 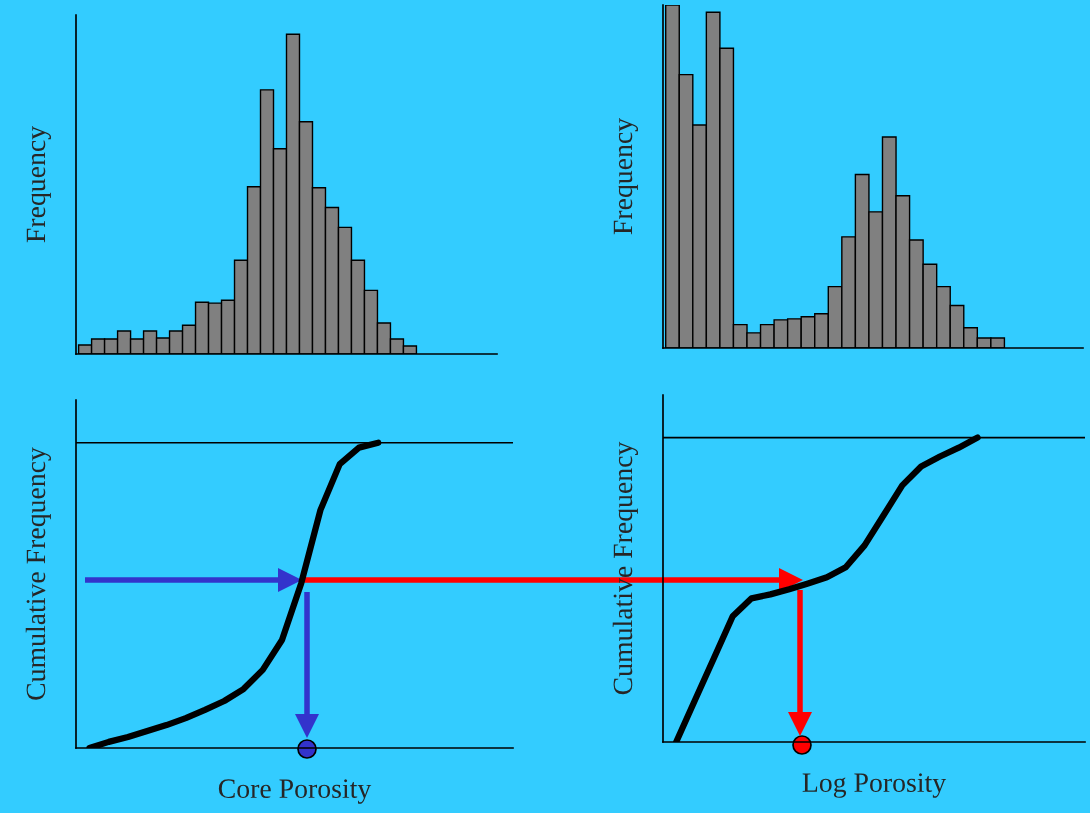 What do you see at coordinates (874, 785) in the screenshot?
I see `x-axis-title: Log Porosity` at bounding box center [874, 785].